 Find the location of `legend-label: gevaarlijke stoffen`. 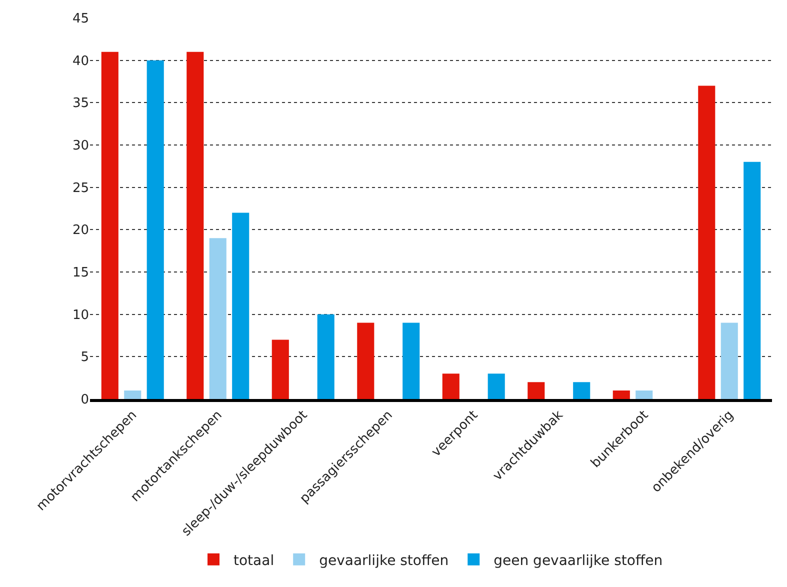

legend-label: gevaarlijke stoffen is located at coordinates (384, 560).